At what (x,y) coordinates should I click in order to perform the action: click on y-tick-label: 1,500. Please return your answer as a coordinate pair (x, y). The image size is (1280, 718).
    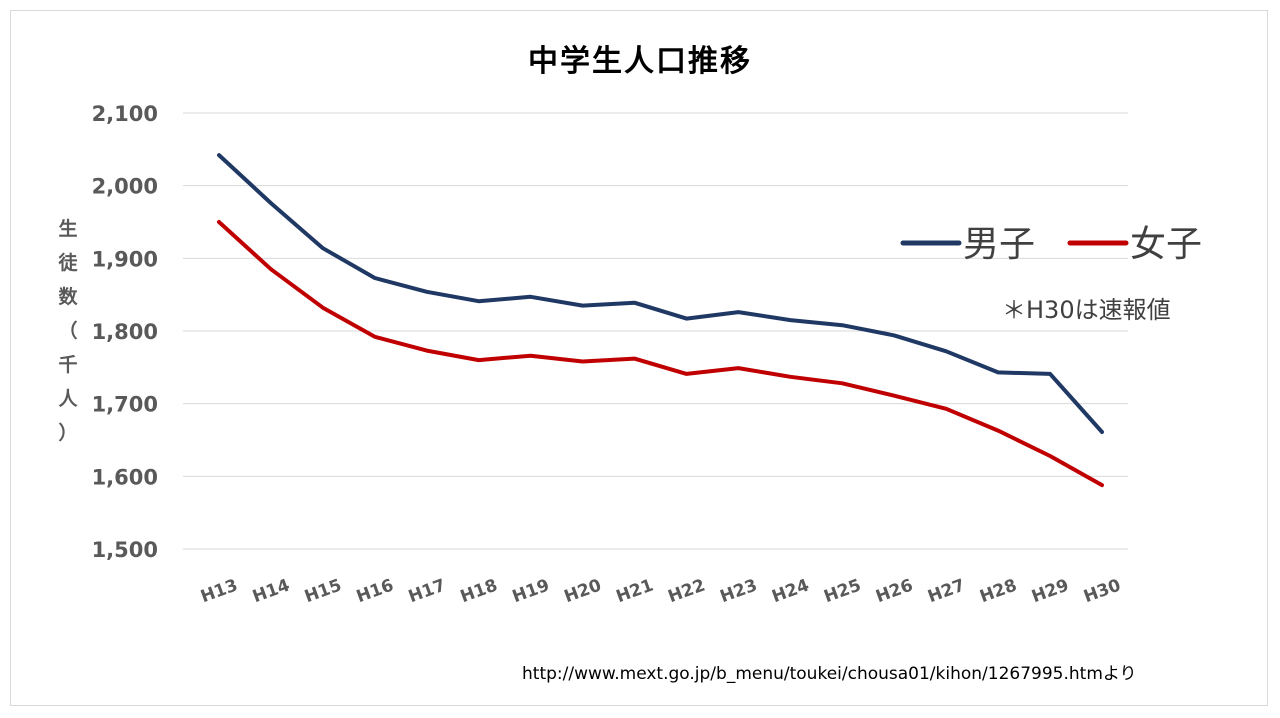
    Looking at the image, I should click on (125, 550).